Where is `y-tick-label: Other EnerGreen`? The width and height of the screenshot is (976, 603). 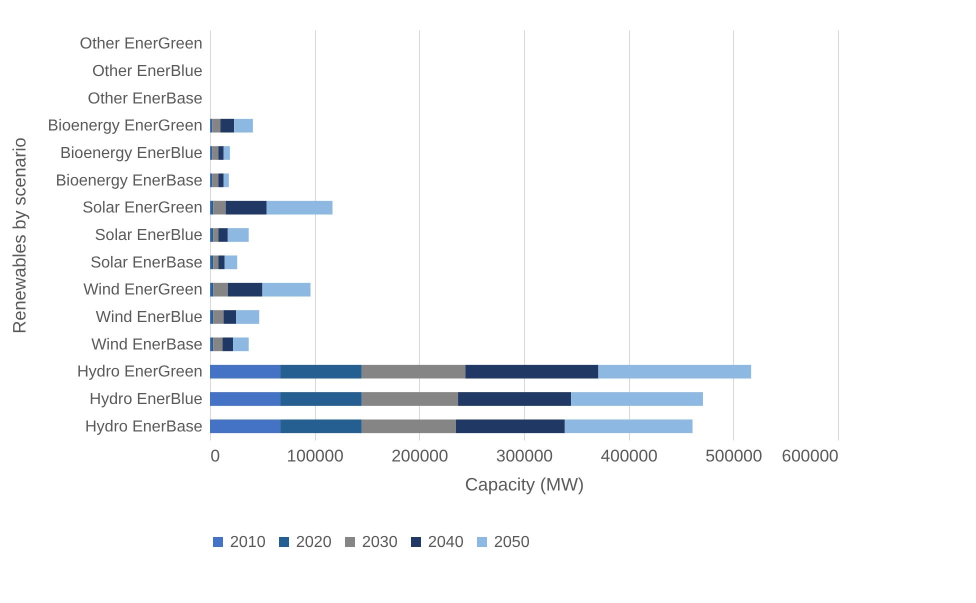
y-tick-label: Other EnerGreen is located at coordinates (141, 44).